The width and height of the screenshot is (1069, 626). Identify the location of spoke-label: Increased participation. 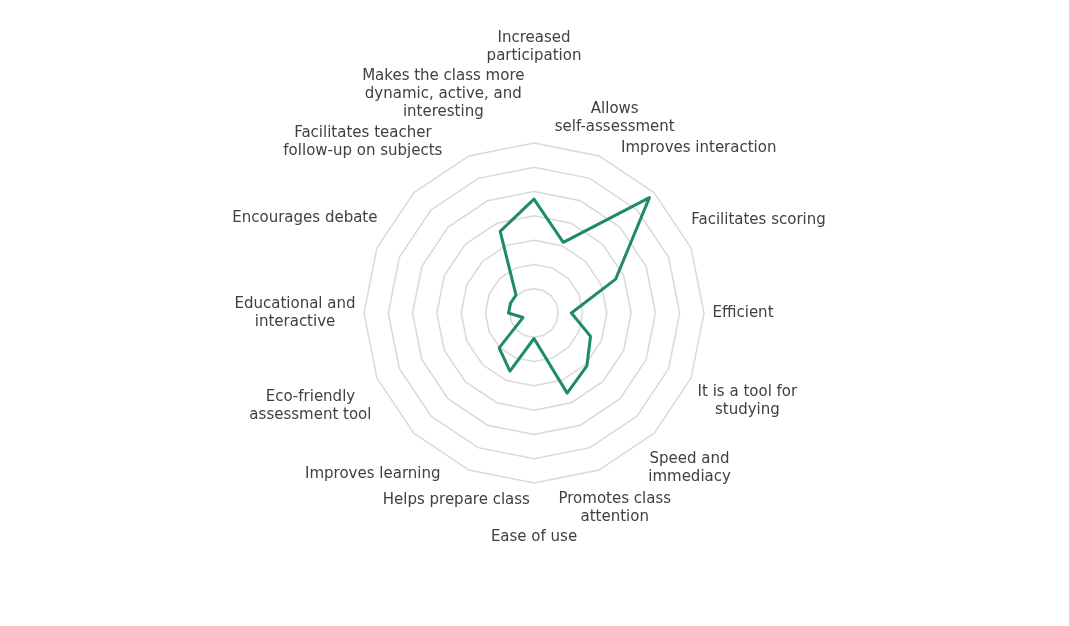
(534, 45).